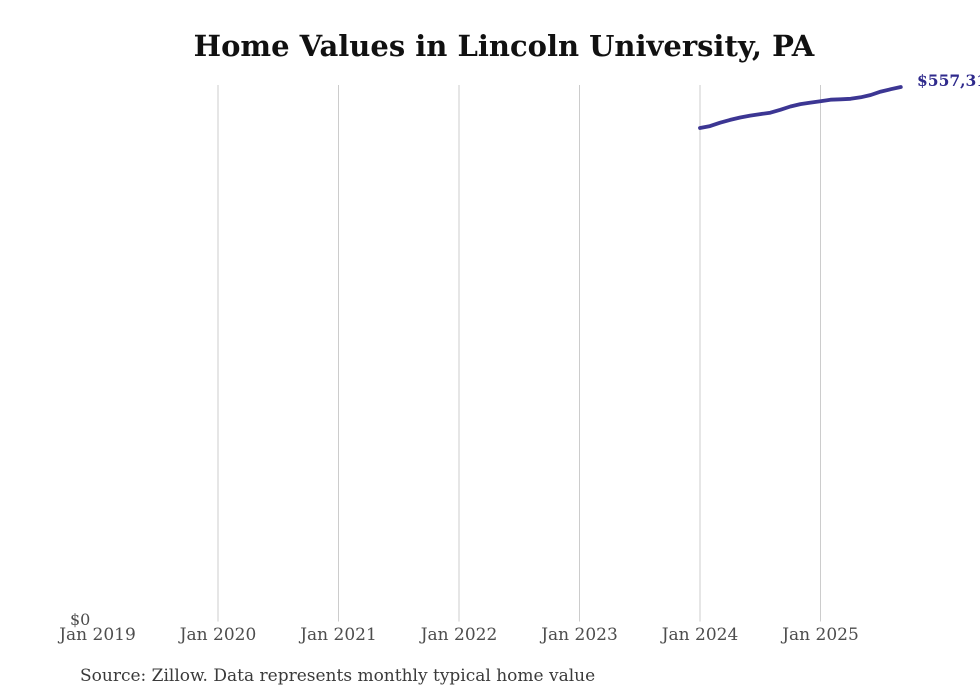 The height and width of the screenshot is (699, 980). Describe the element at coordinates (579, 635) in the screenshot. I see `x-axis-label: Jan 2023` at that location.